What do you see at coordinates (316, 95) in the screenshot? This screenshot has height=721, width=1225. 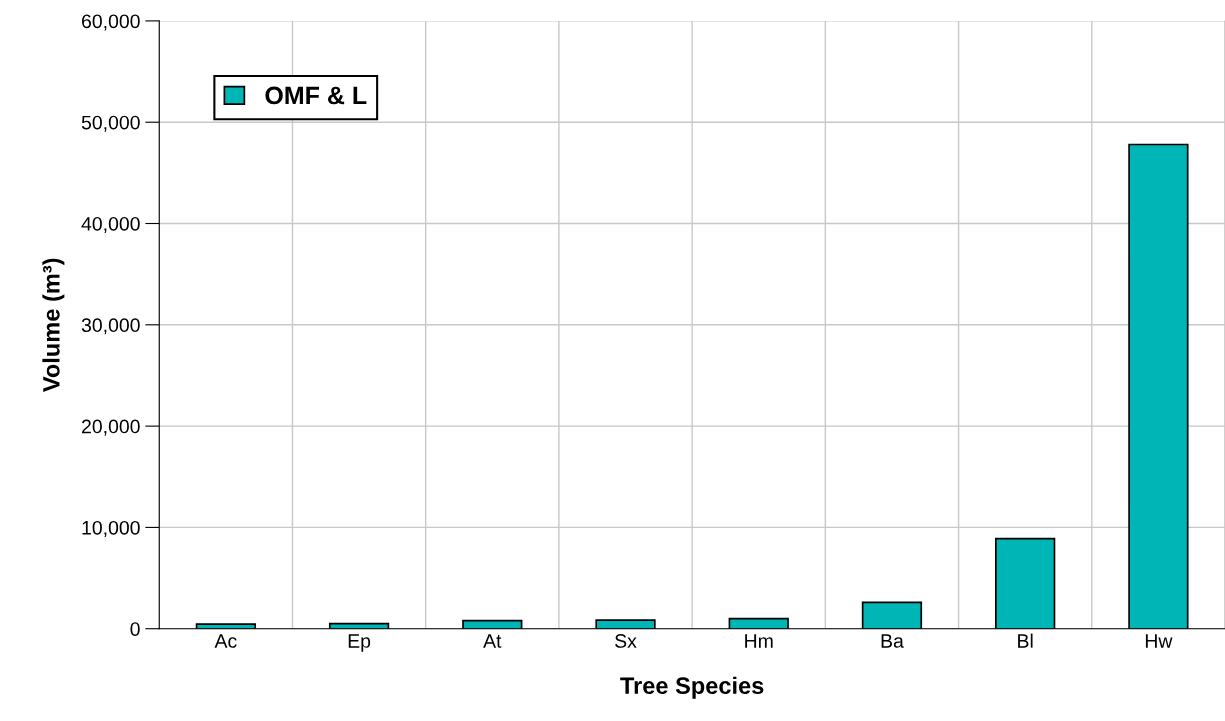 I see `legend-label: OMF & L` at bounding box center [316, 95].